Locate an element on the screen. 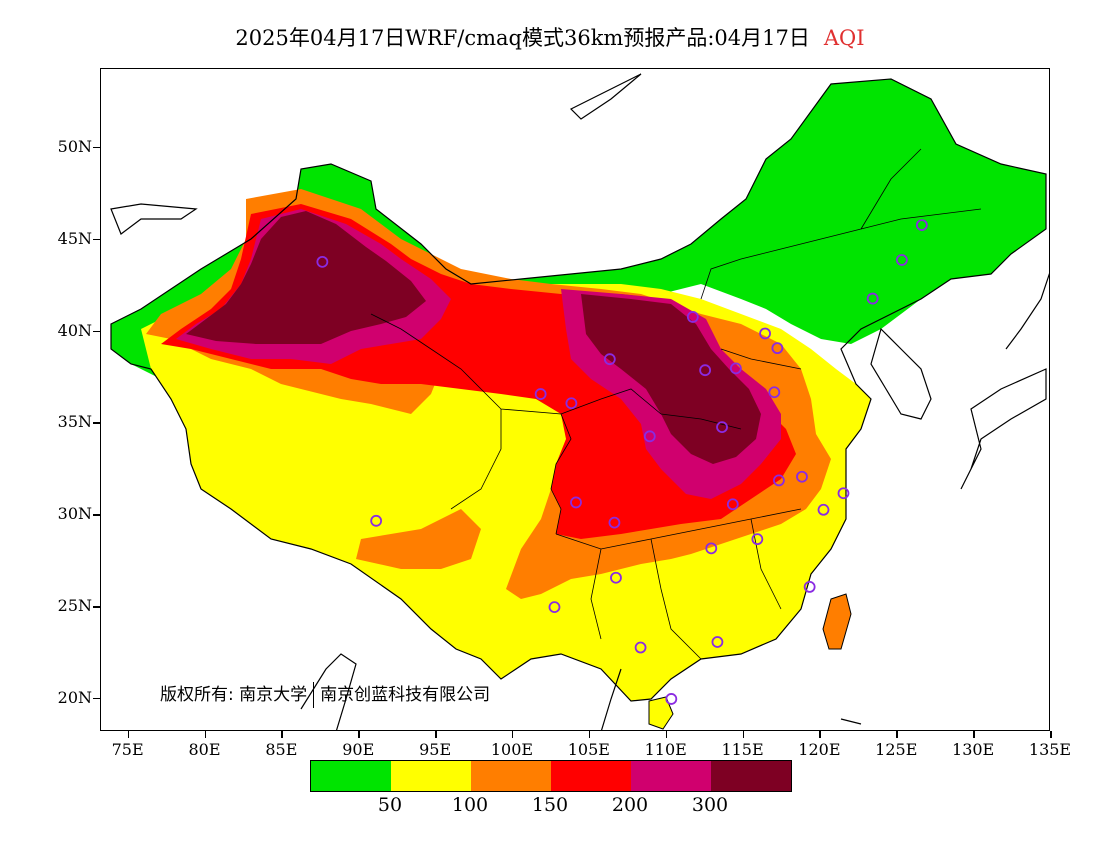  lake-baikal is located at coordinates (605, 96).